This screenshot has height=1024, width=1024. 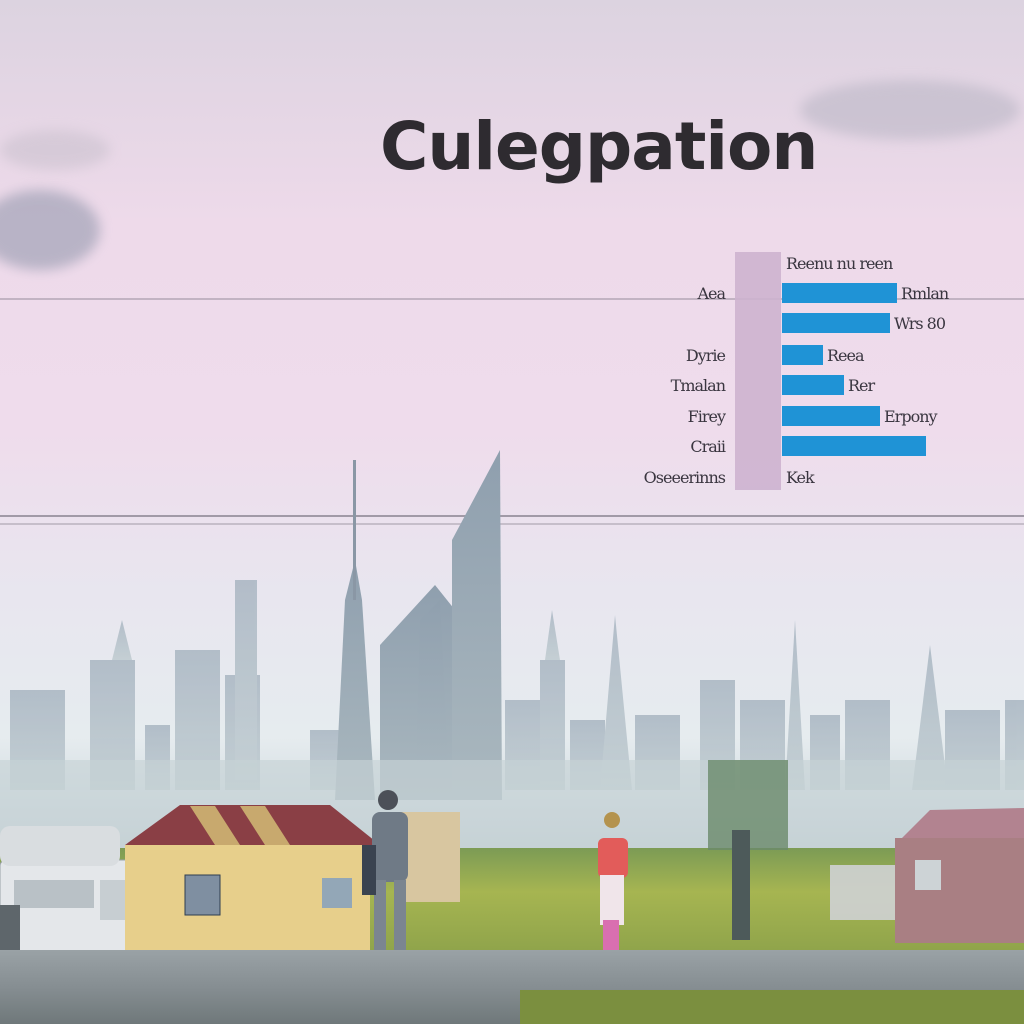 I want to click on row-label: Craii, so click(x=708, y=446).